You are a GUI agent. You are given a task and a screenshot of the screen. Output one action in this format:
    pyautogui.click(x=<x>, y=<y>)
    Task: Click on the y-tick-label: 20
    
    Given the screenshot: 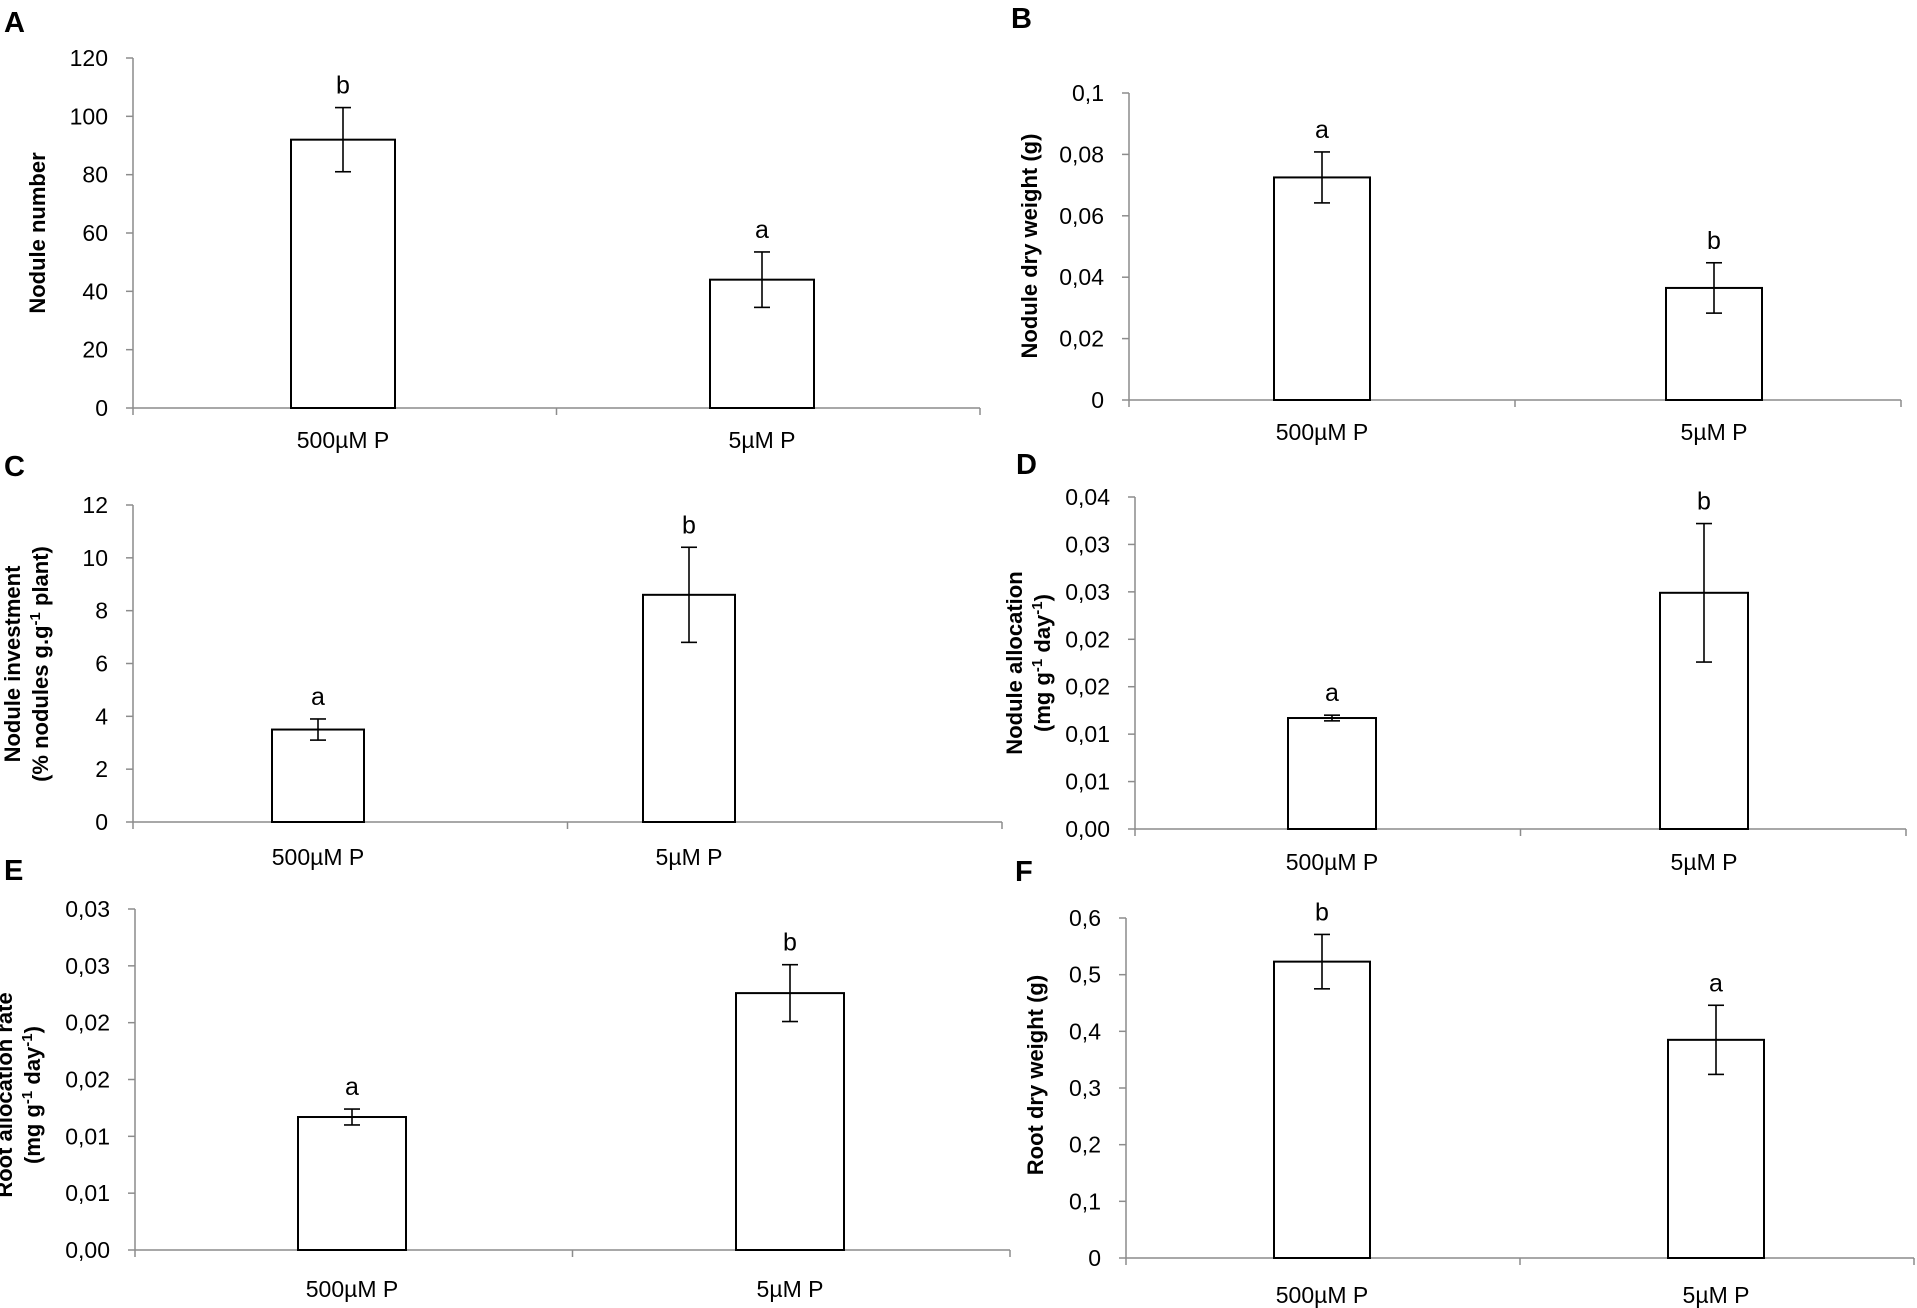 What is the action you would take?
    pyautogui.click(x=95, y=350)
    